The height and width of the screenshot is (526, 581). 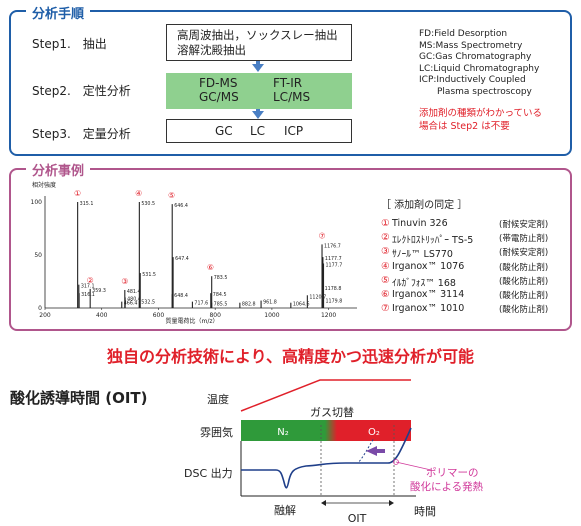 What do you see at coordinates (210, 267) in the screenshot?
I see `additive-marker: ⑥` at bounding box center [210, 267].